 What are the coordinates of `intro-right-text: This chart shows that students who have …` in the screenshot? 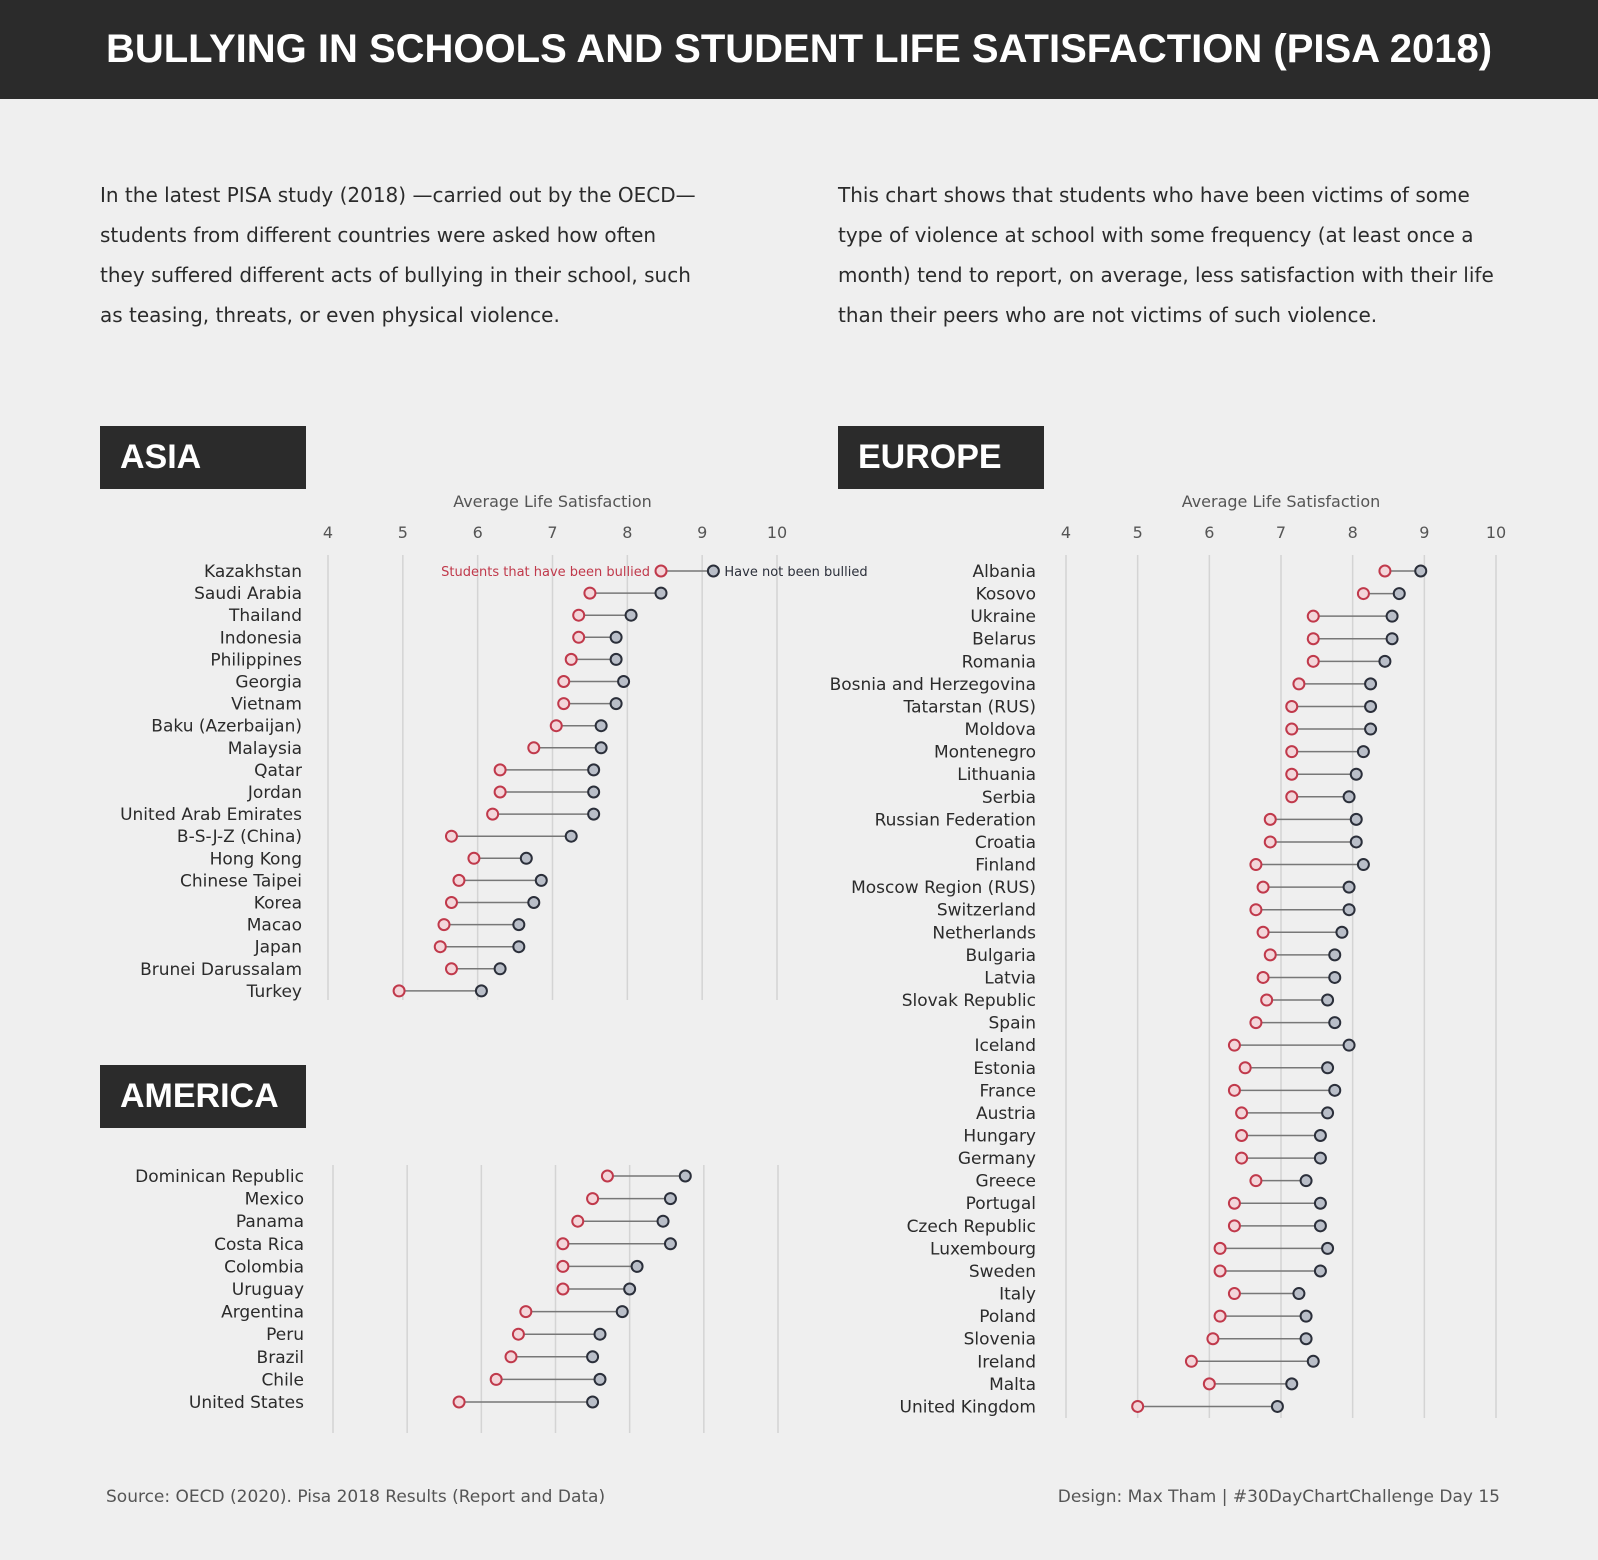 It's located at (1166, 255).